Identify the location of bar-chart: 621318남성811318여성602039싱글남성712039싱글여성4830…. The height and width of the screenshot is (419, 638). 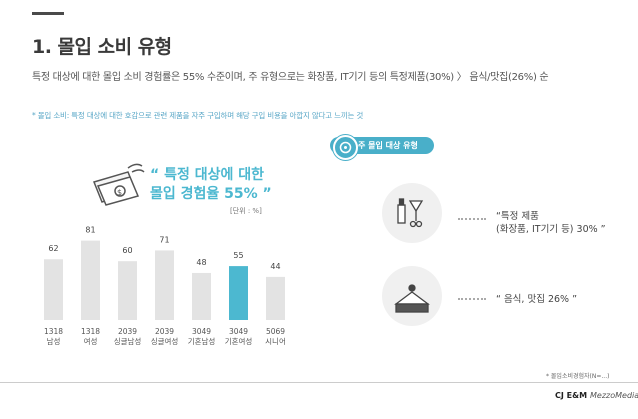
(165, 286).